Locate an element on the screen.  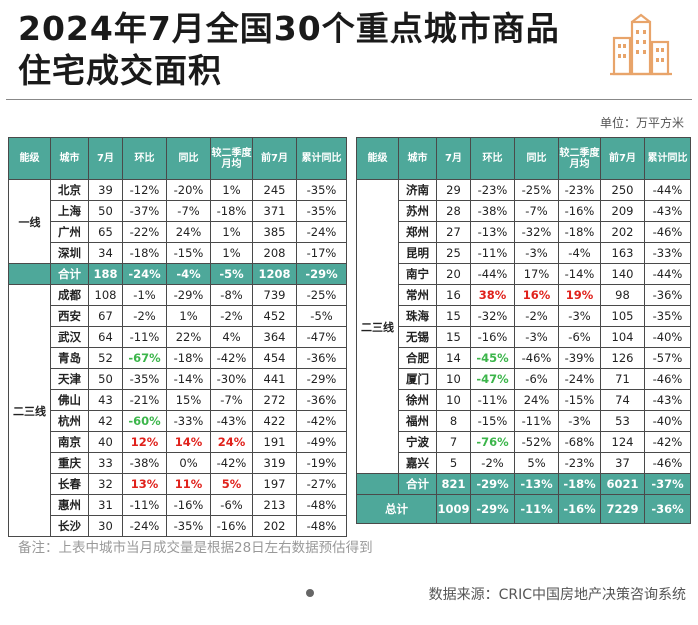
table-cell: -27% is located at coordinates (321, 484).